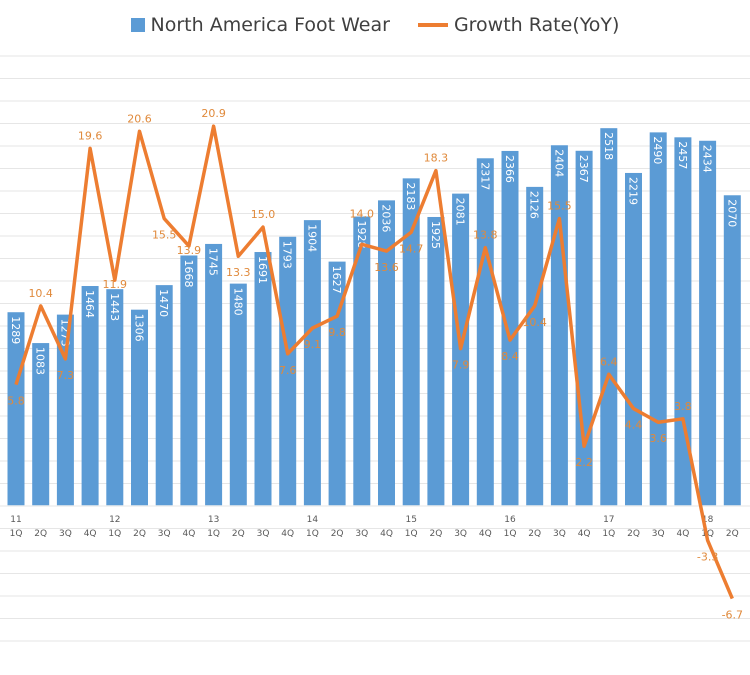  What do you see at coordinates (163, 303) in the screenshot?
I see `bar-data-label: 1470` at bounding box center [163, 303].